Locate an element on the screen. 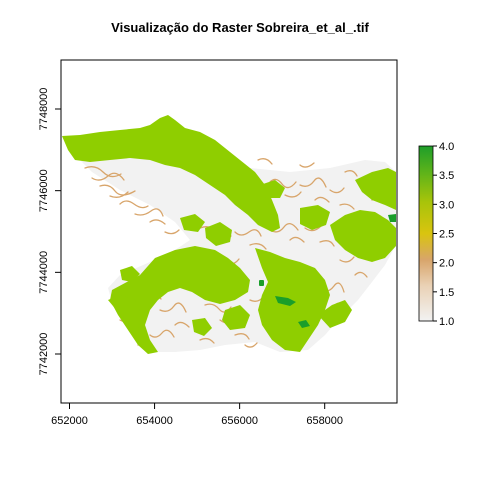 This screenshot has width=480, height=480. legend-ticks: 1.0 1.5 2.0 2.5 3.0 3.5 4.0 is located at coordinates (443, 234).